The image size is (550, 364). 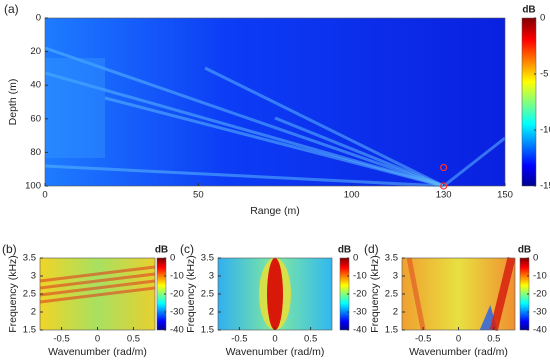 I want to click on y-tick-label: 60, so click(x=35, y=118).